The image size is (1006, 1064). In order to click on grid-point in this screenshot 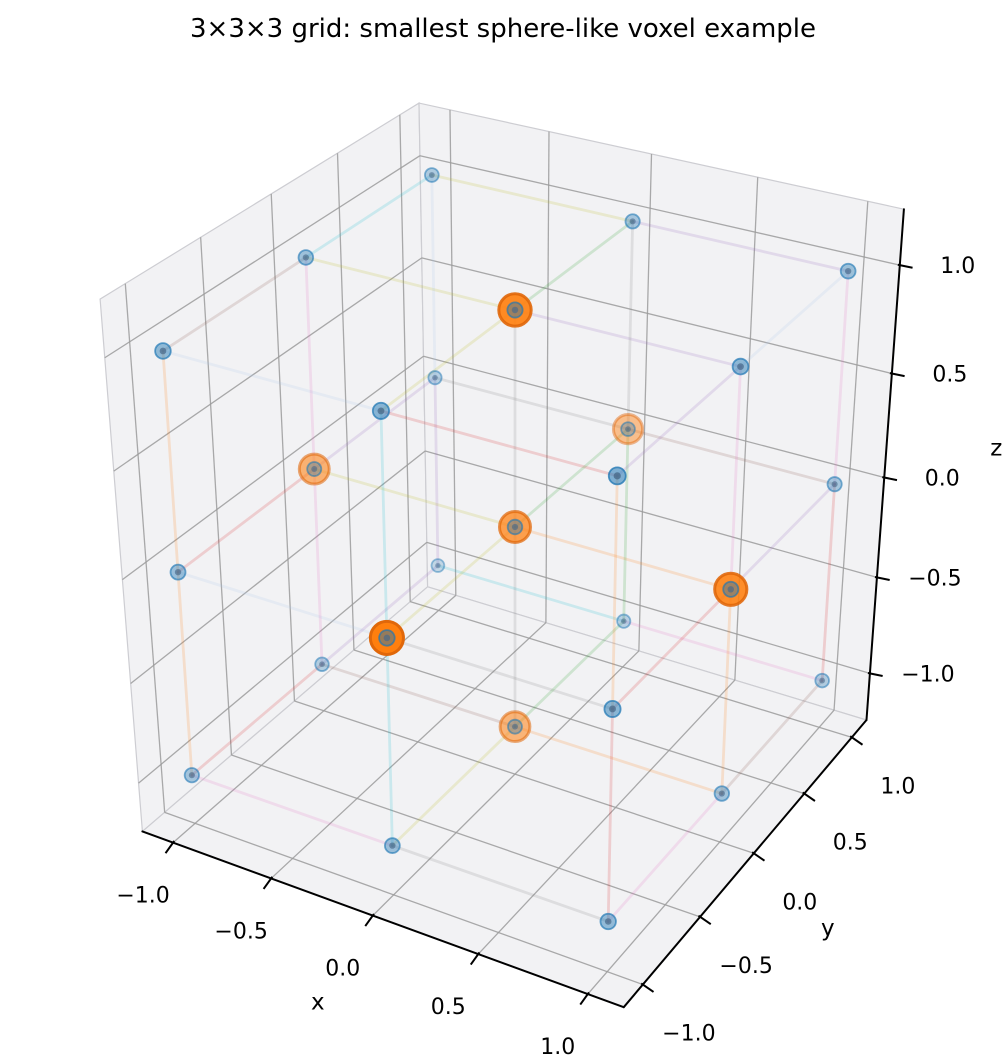, I will do `click(438, 565)`.